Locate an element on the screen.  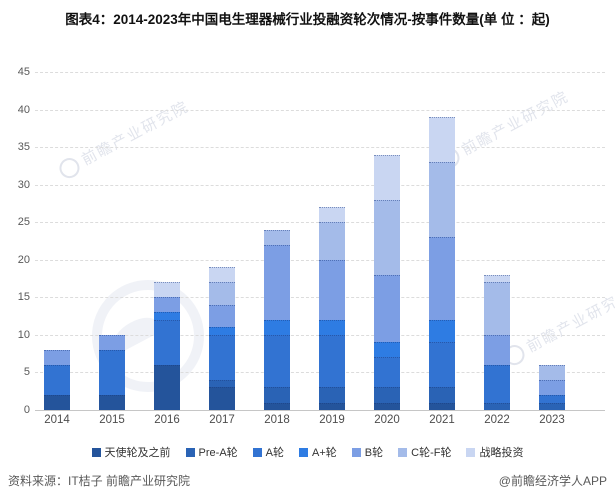
bar-2022 is located at coordinates (497, 241).